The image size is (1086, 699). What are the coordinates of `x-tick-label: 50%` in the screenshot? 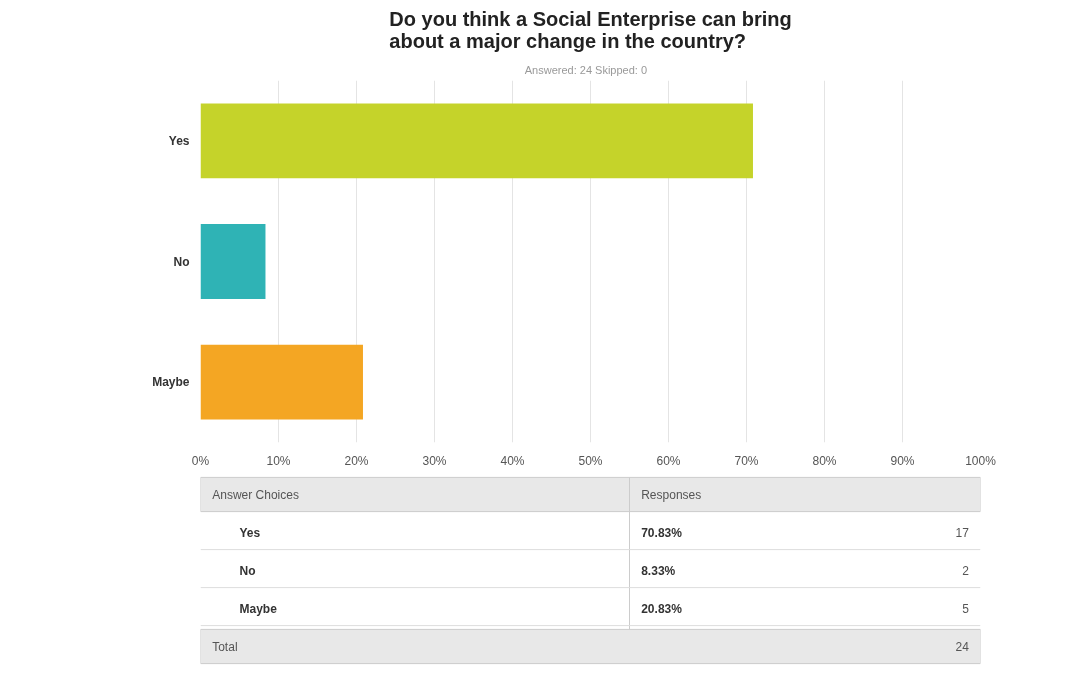 It's located at (590, 460).